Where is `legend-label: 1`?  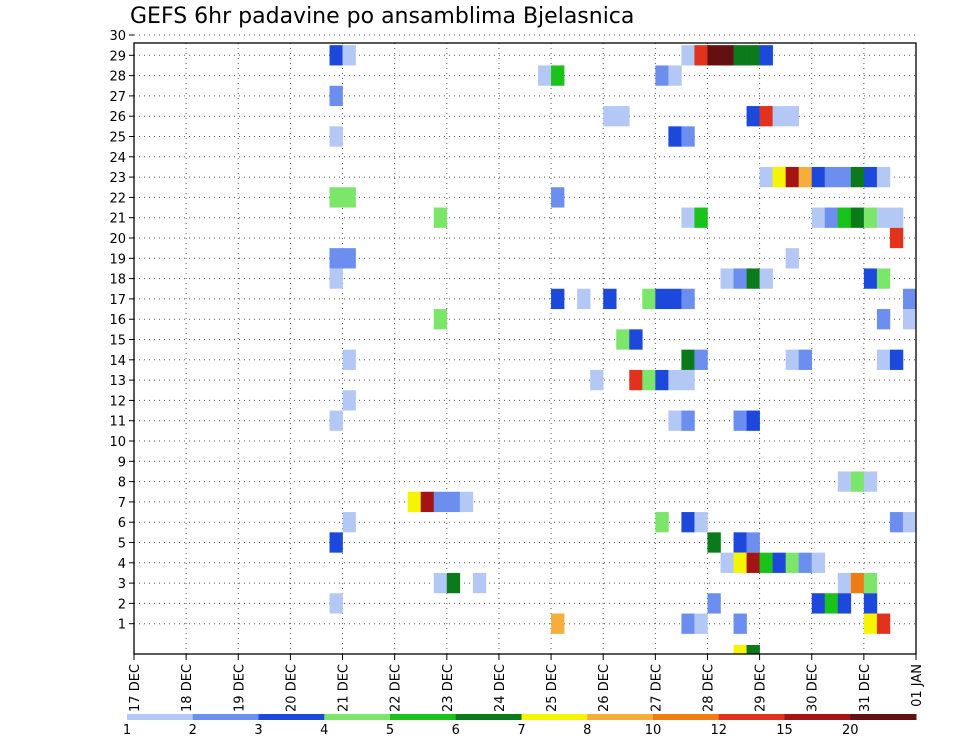
legend-label: 1 is located at coordinates (127, 730).